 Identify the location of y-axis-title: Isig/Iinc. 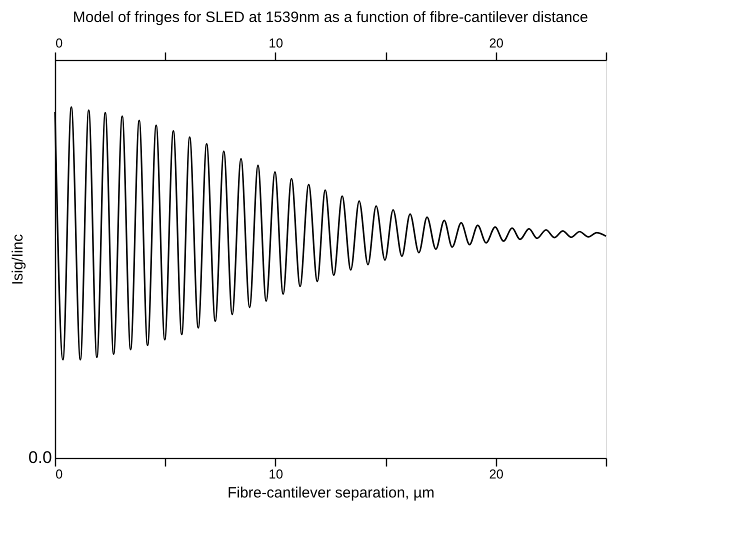
(18, 259).